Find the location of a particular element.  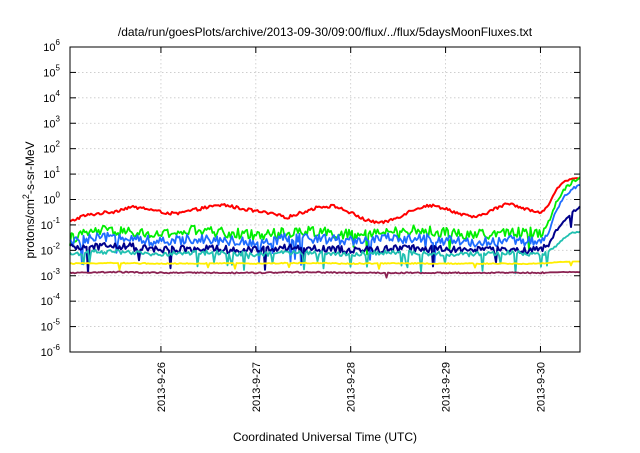

x-tick-label: 2013-9-29 is located at coordinates (447, 387).